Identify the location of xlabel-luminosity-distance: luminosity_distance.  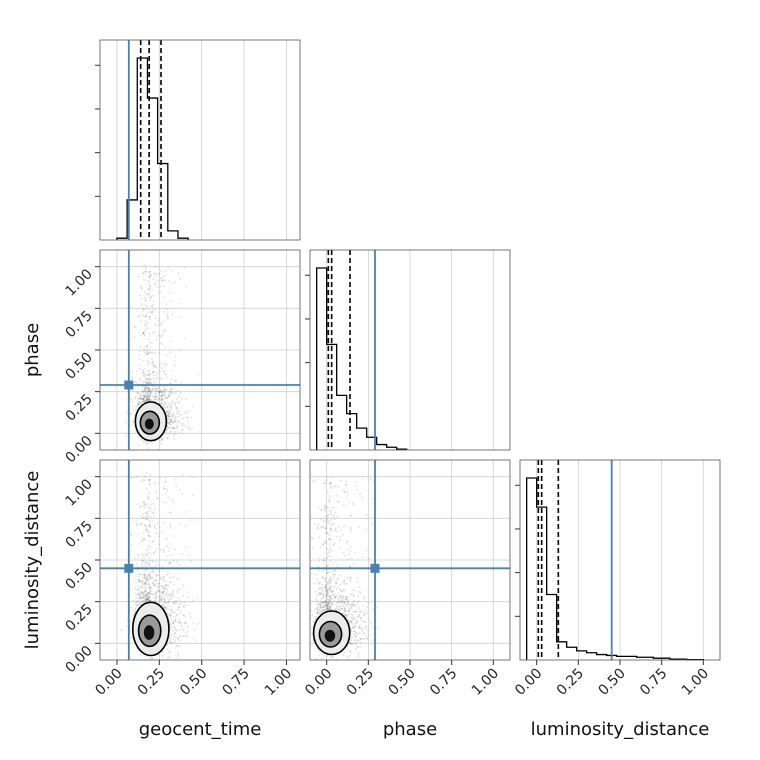
(620, 729).